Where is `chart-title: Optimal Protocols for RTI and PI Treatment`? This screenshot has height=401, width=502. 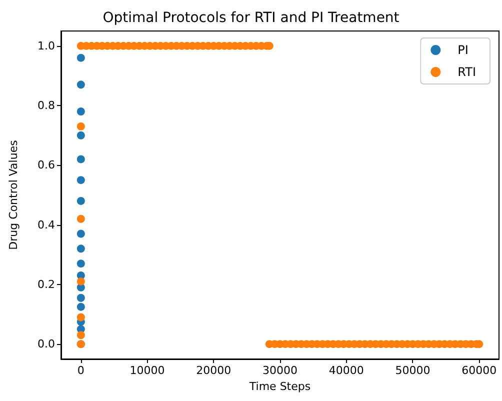 chart-title: Optimal Protocols for RTI and PI Treatment is located at coordinates (251, 18).